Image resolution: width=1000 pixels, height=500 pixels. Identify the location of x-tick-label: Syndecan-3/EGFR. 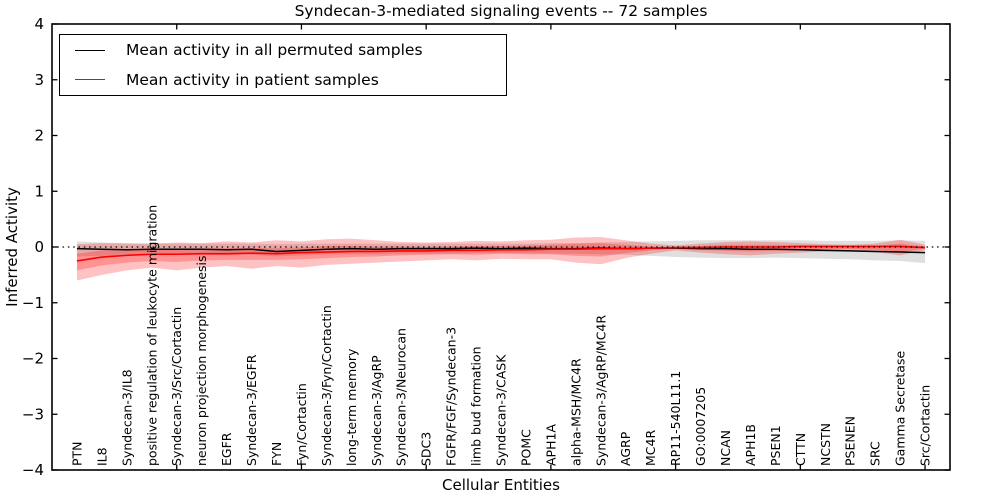
(251, 410).